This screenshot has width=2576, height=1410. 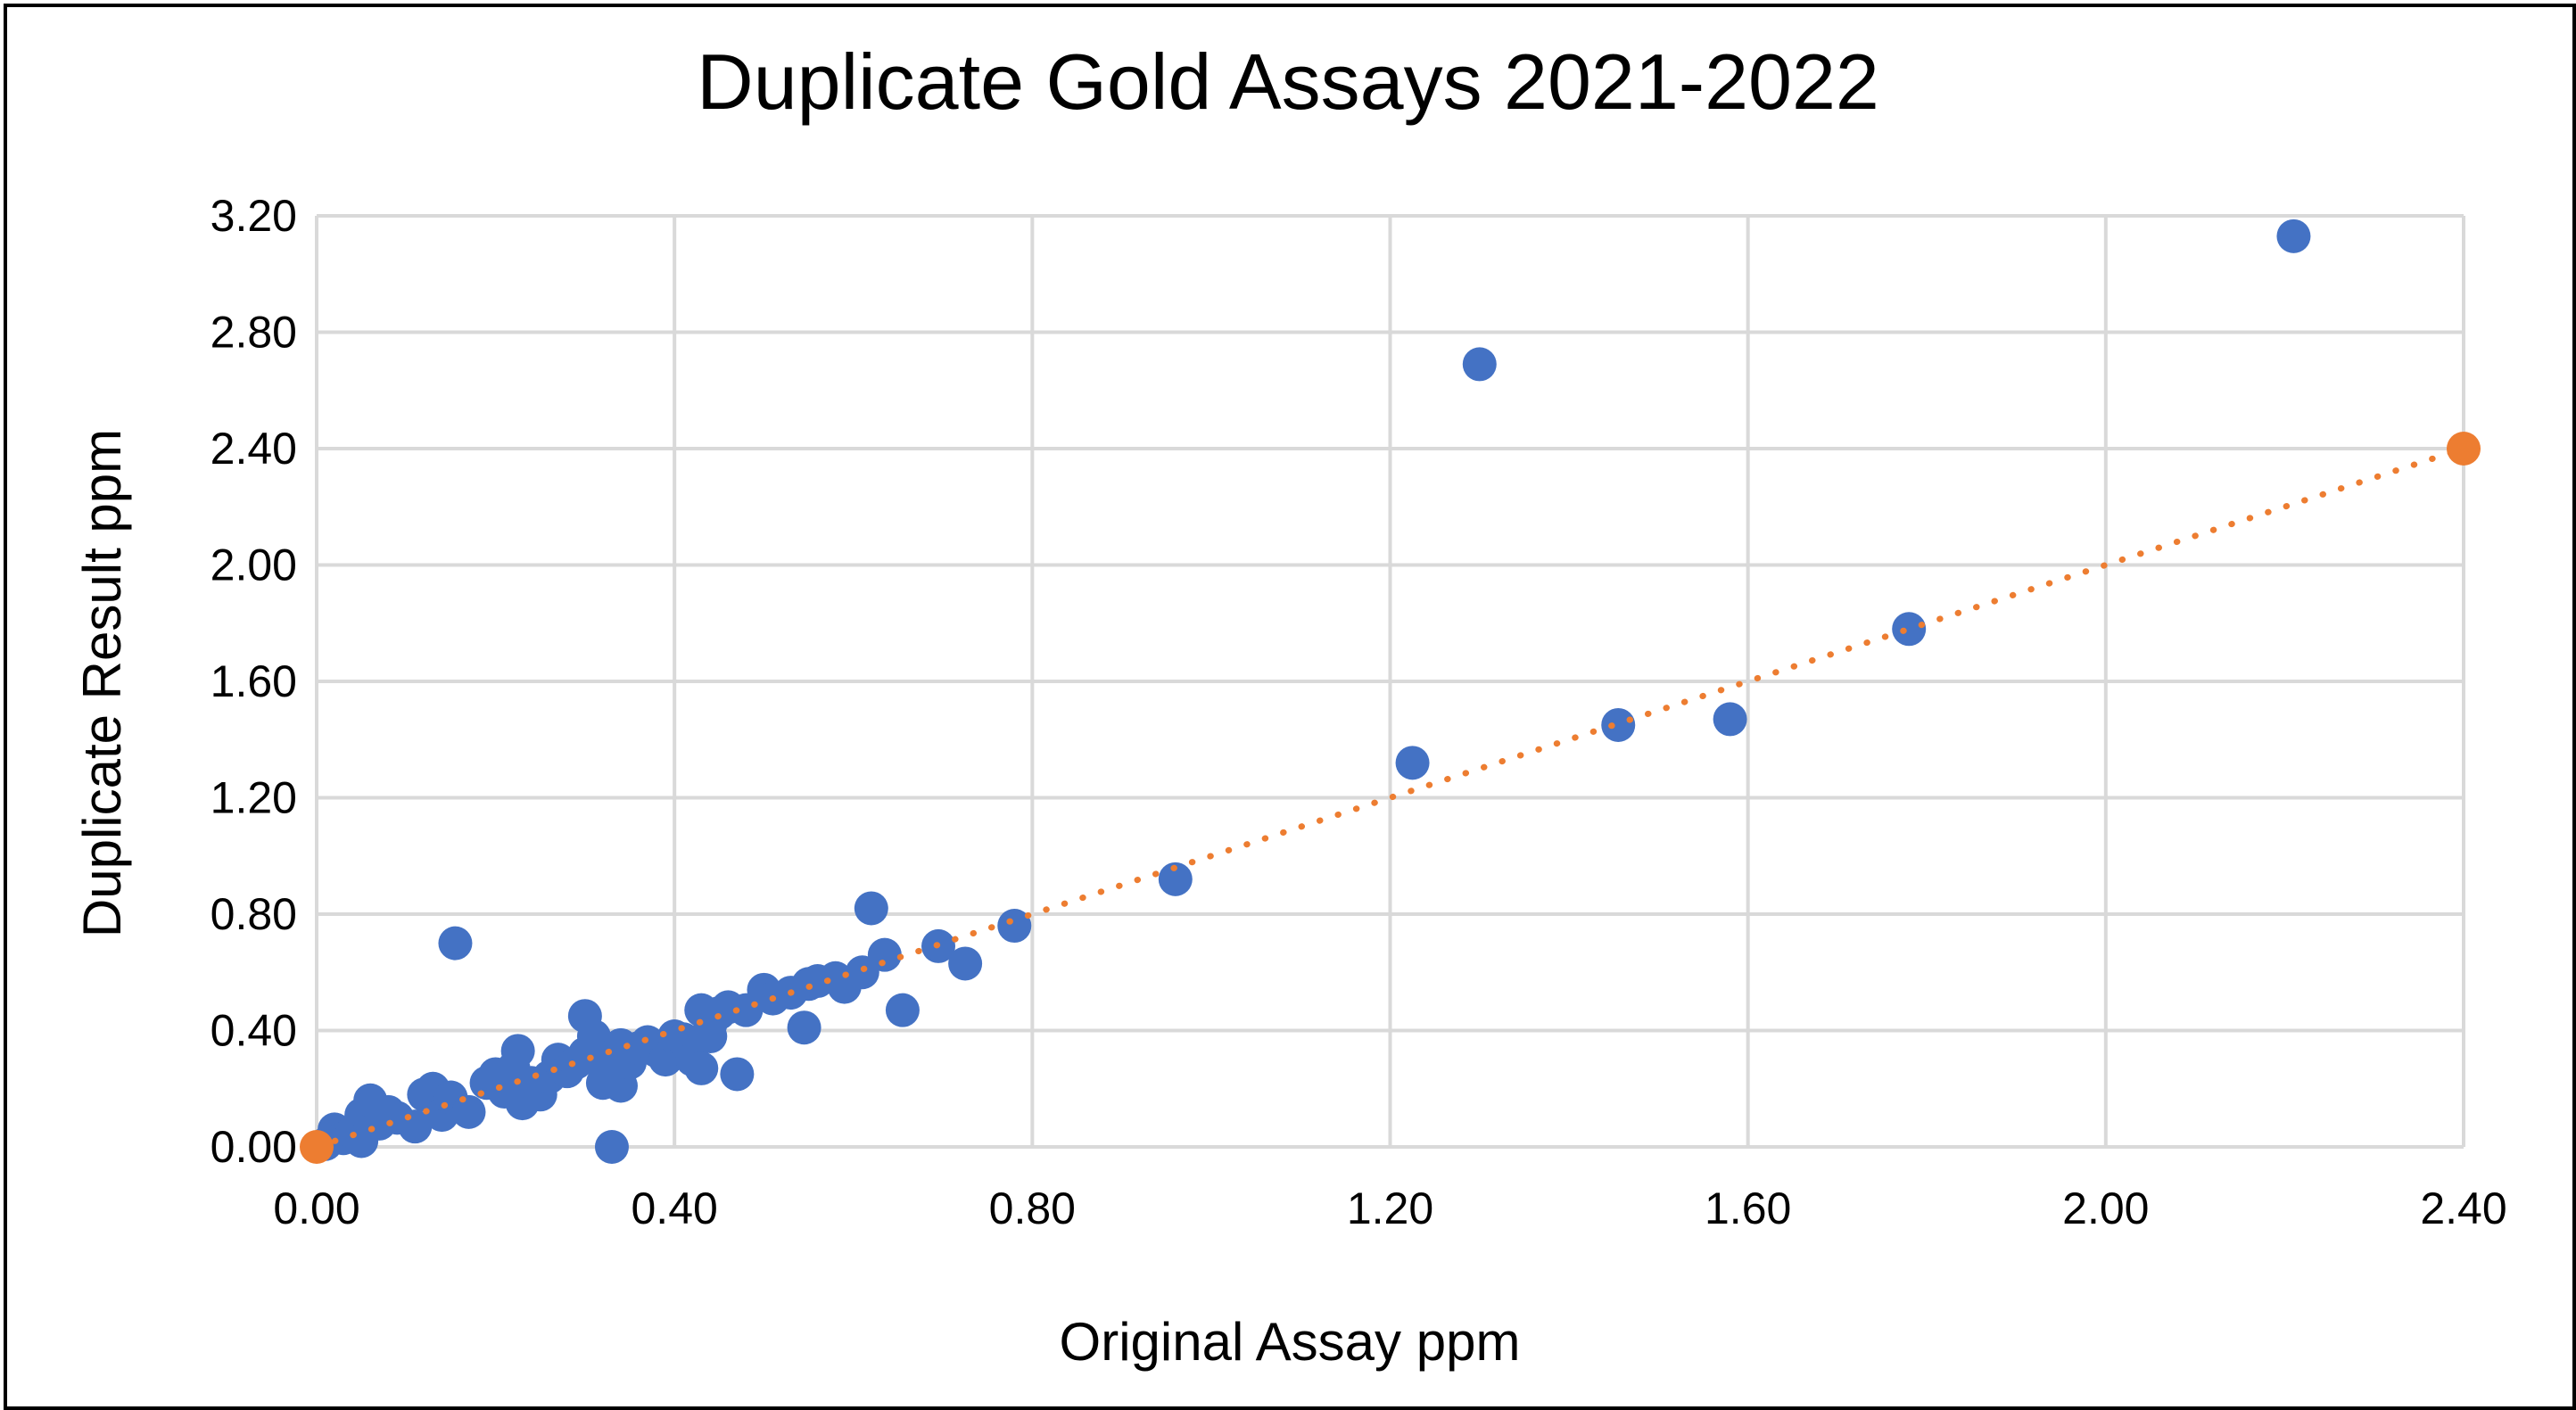 I want to click on y-tick-label: 0.80, so click(x=254, y=914).